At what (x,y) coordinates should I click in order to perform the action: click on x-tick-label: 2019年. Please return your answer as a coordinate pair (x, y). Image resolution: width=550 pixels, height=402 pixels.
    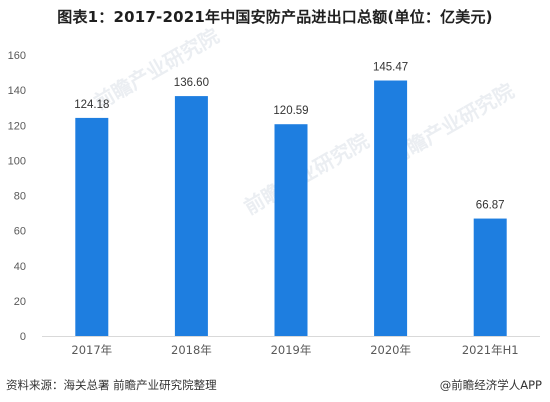
    Looking at the image, I should click on (291, 350).